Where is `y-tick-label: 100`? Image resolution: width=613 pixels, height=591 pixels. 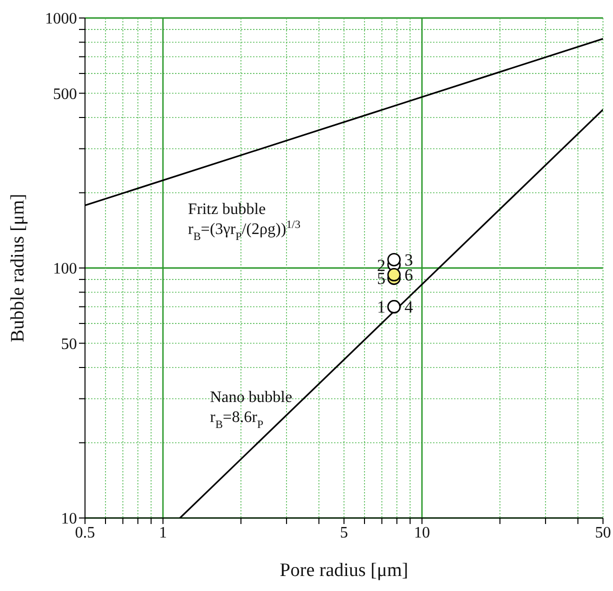
y-tick-label: 100 is located at coordinates (65, 269).